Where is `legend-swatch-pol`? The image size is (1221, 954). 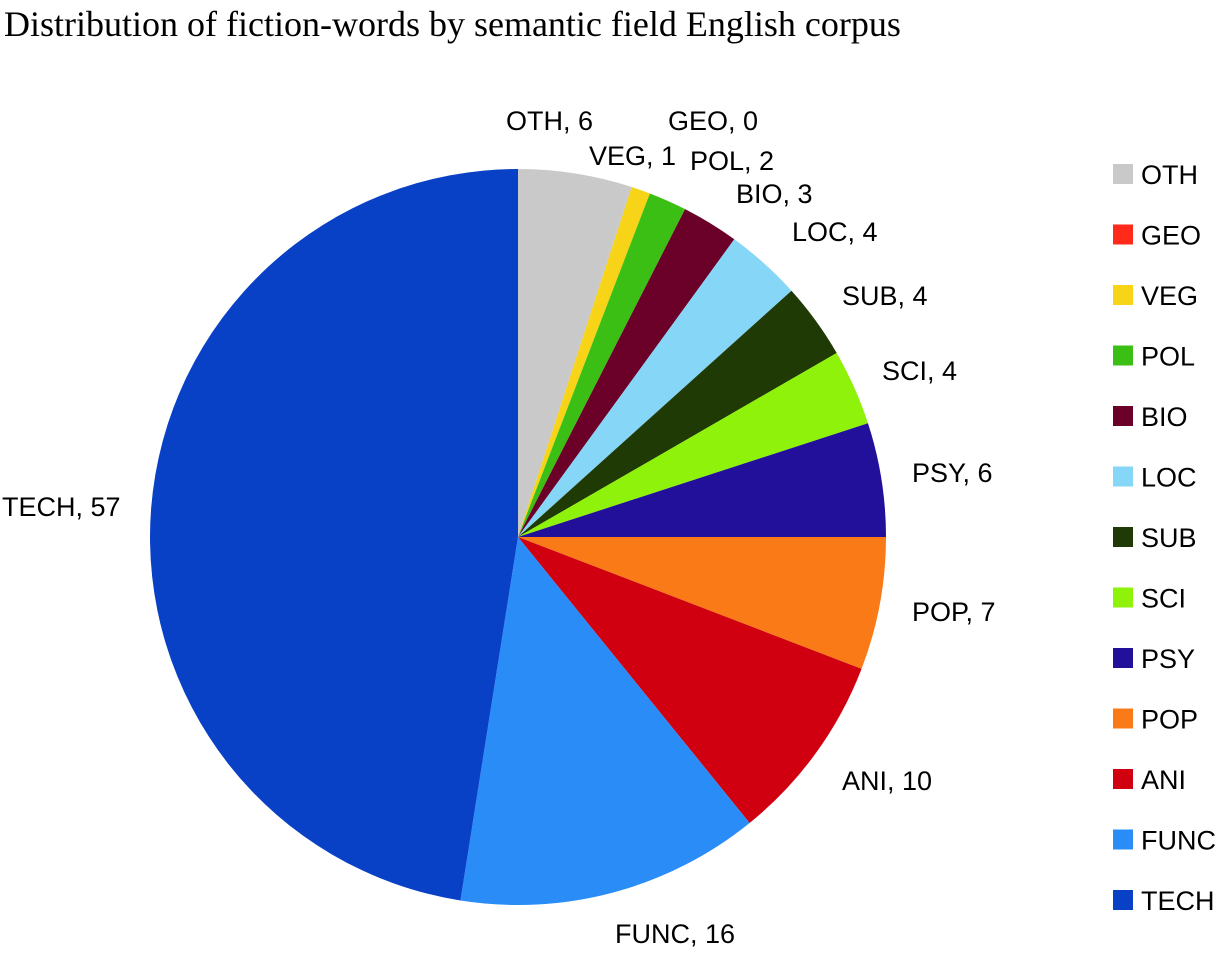
legend-swatch-pol is located at coordinates (1123, 355).